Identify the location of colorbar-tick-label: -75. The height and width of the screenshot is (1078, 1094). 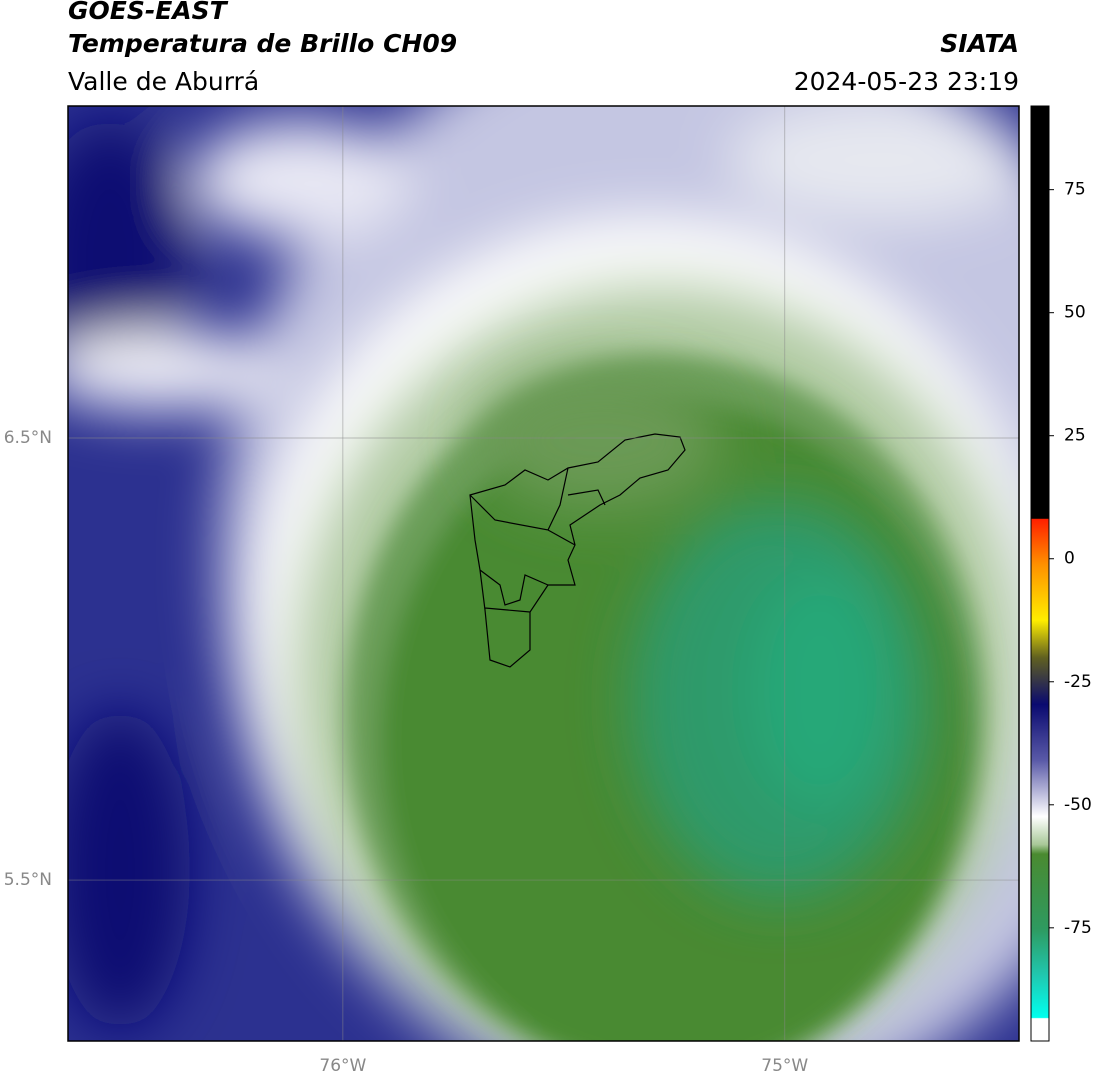
(1078, 928).